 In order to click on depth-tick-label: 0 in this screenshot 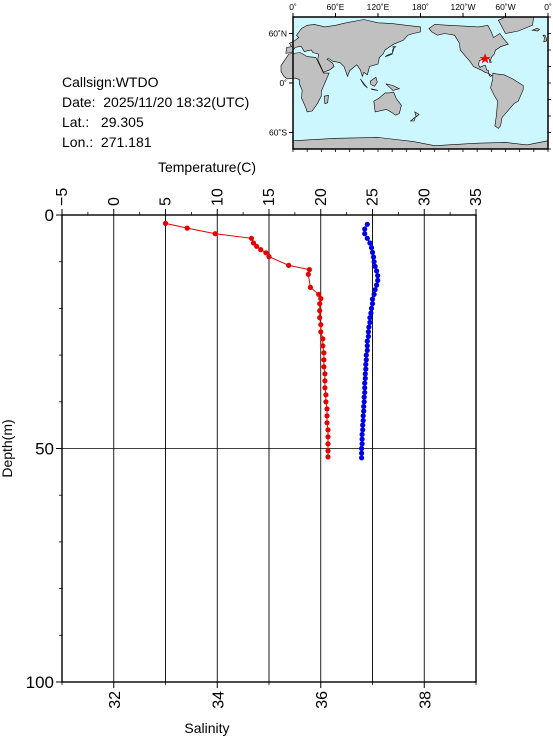, I will do `click(49, 215)`.